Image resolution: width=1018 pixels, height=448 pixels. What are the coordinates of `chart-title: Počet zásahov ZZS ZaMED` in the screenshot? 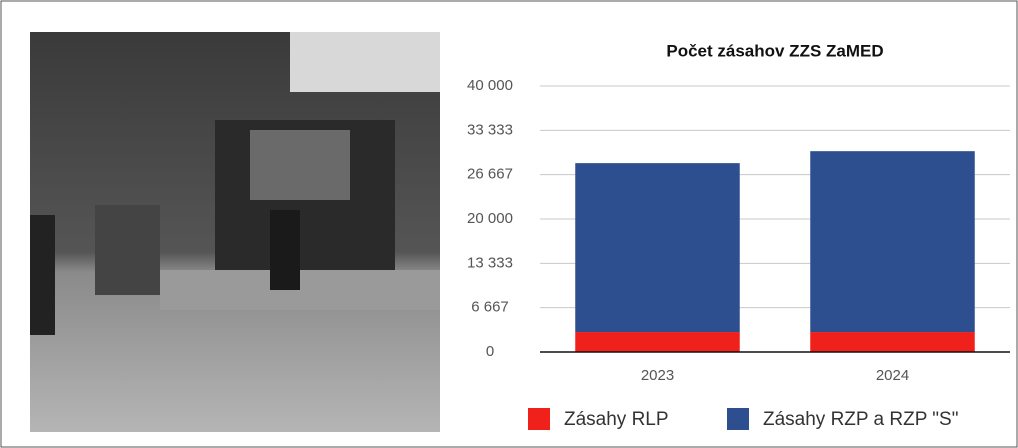 It's located at (774, 50).